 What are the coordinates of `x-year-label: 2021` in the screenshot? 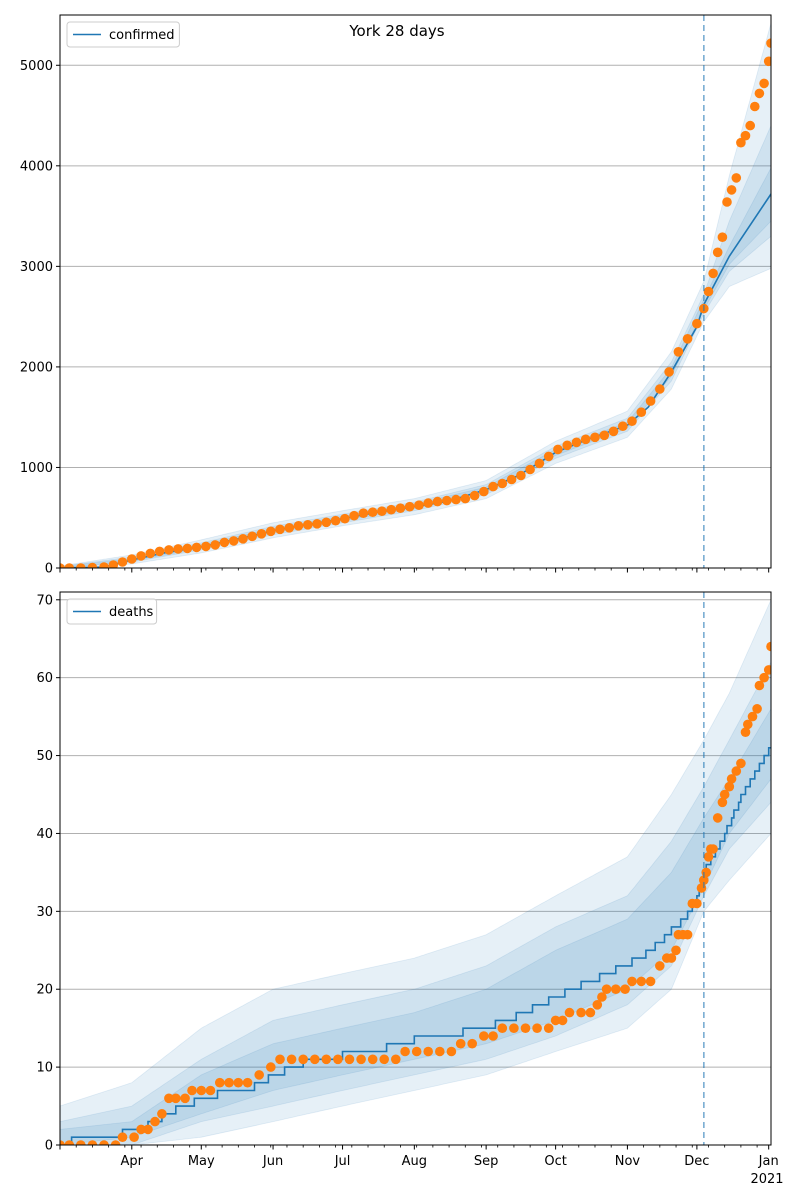 It's located at (766, 1179).